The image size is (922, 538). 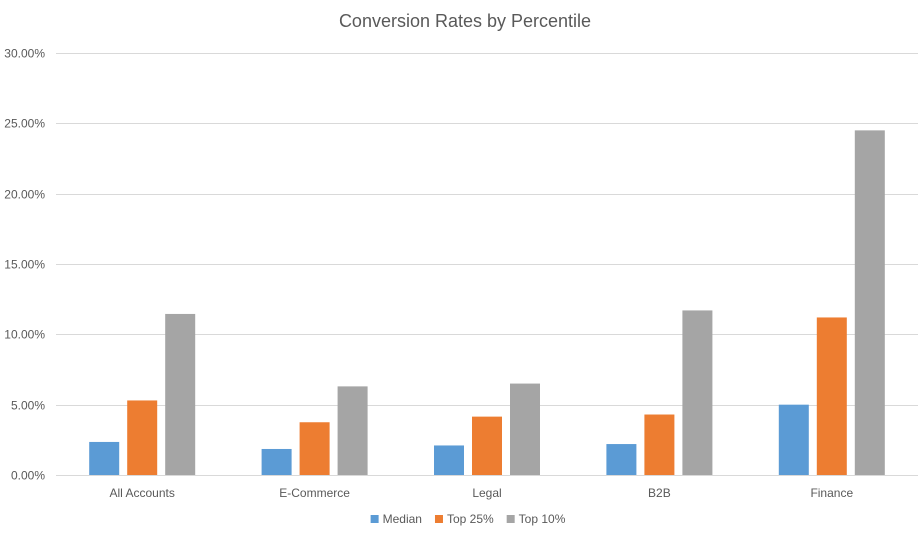 I want to click on bar-top-25-finance, so click(x=831, y=396).